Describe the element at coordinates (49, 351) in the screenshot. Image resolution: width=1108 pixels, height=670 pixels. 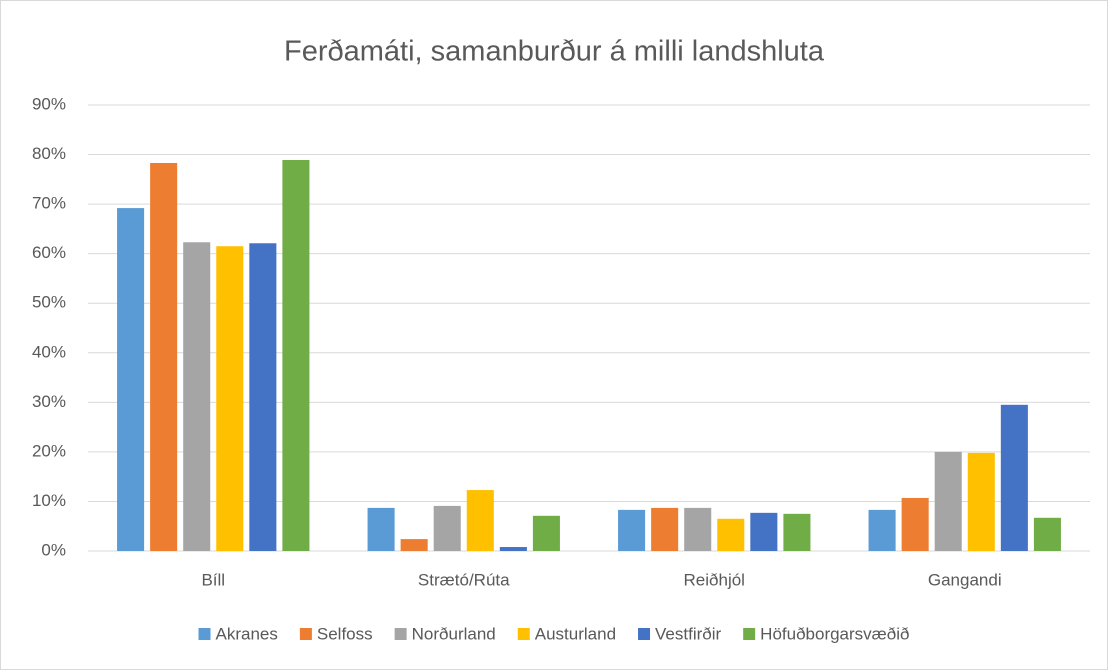
I see `y-tick-label: 40%` at that location.